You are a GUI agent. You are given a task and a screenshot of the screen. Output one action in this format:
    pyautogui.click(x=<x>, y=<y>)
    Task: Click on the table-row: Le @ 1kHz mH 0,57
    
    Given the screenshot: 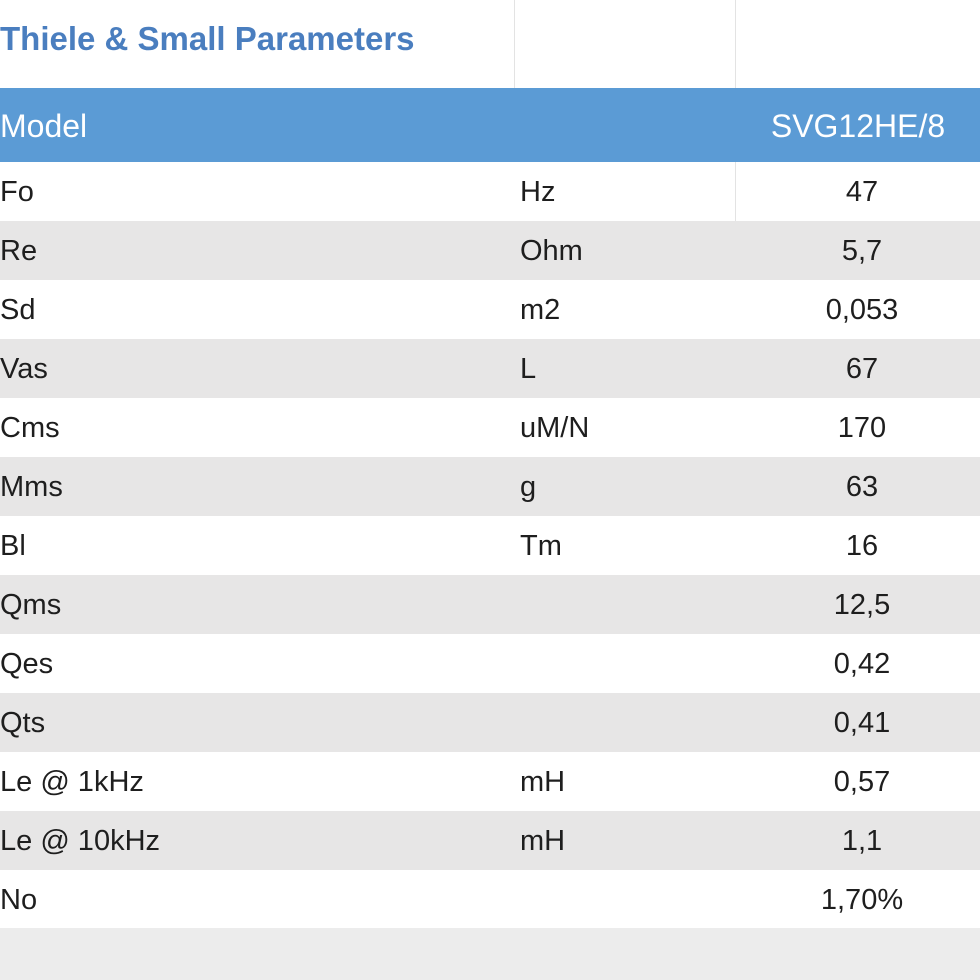 What is the action you would take?
    pyautogui.click(x=490, y=781)
    